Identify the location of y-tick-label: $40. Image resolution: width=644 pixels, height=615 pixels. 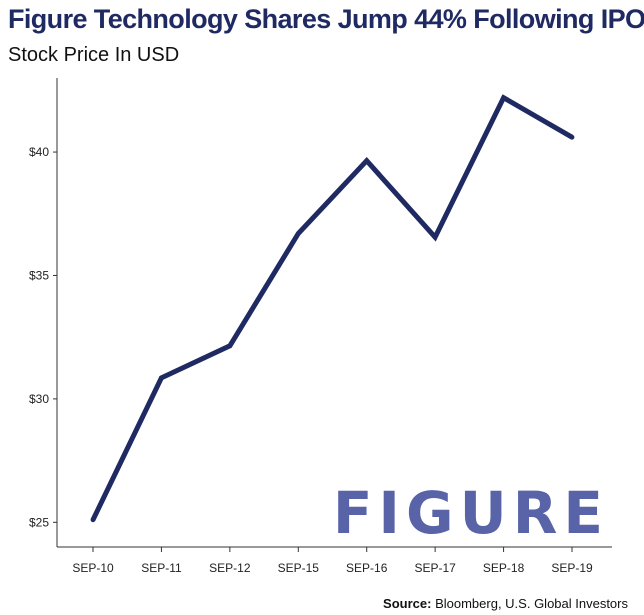
(39, 152).